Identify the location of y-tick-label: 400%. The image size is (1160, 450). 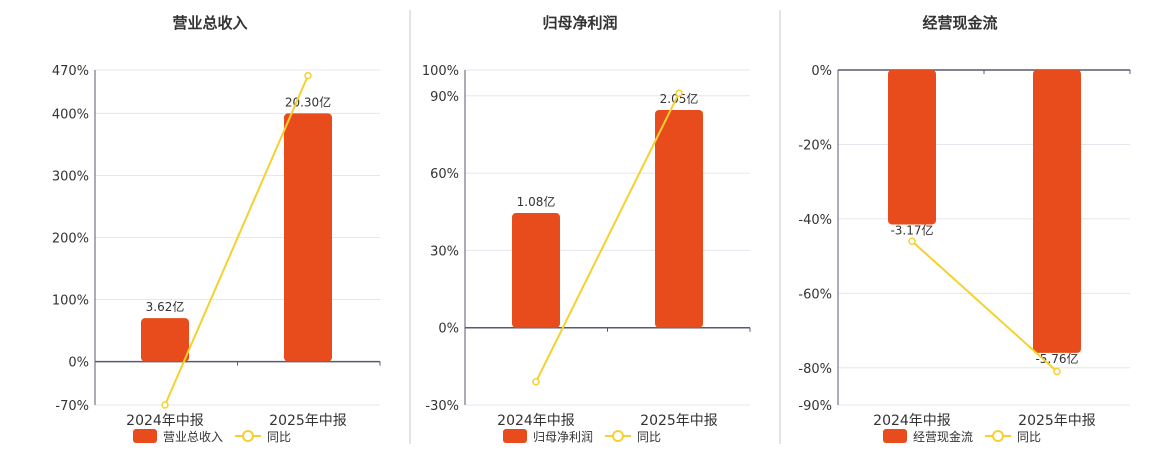
(70, 114).